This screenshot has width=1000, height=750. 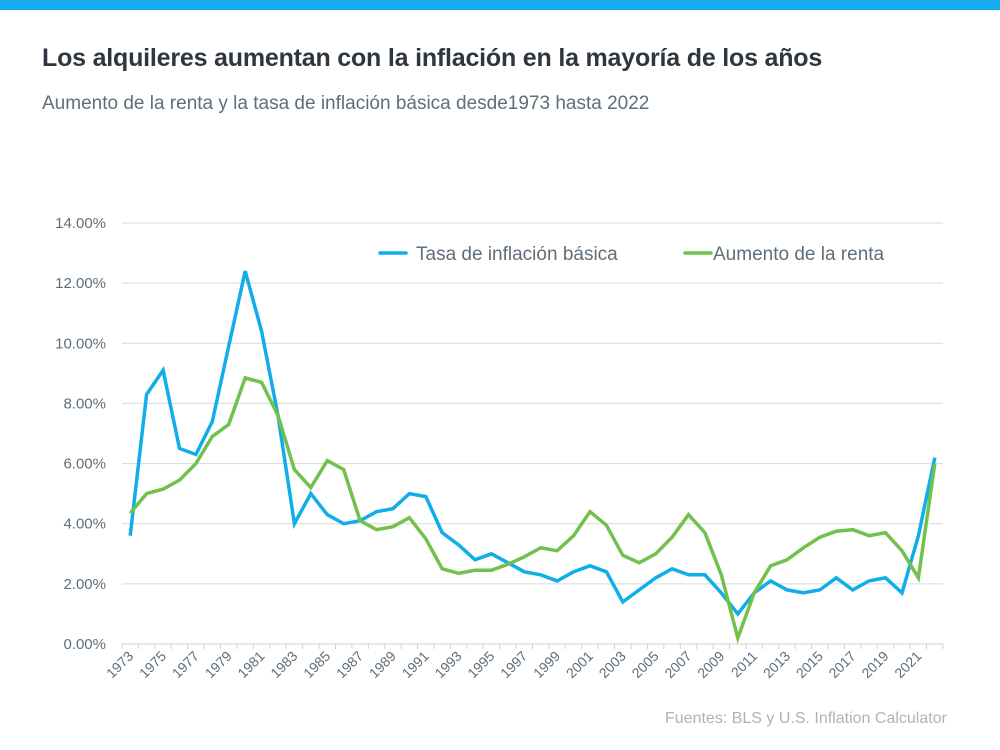 I want to click on y-tick-label: 2.00%, so click(x=84, y=584).